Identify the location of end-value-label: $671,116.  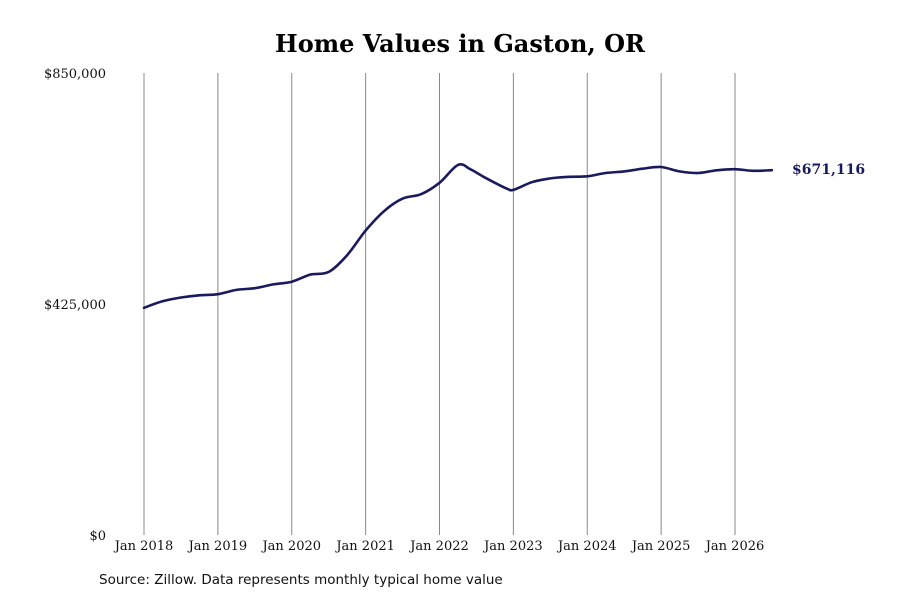
(828, 170).